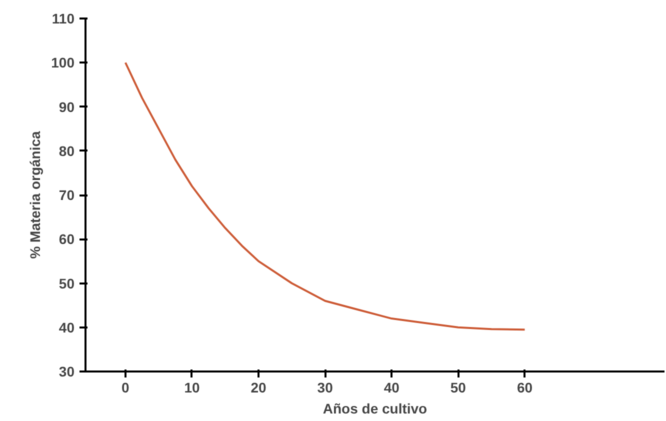  Describe the element at coordinates (66, 372) in the screenshot. I see `y-tick-label: 30` at that location.